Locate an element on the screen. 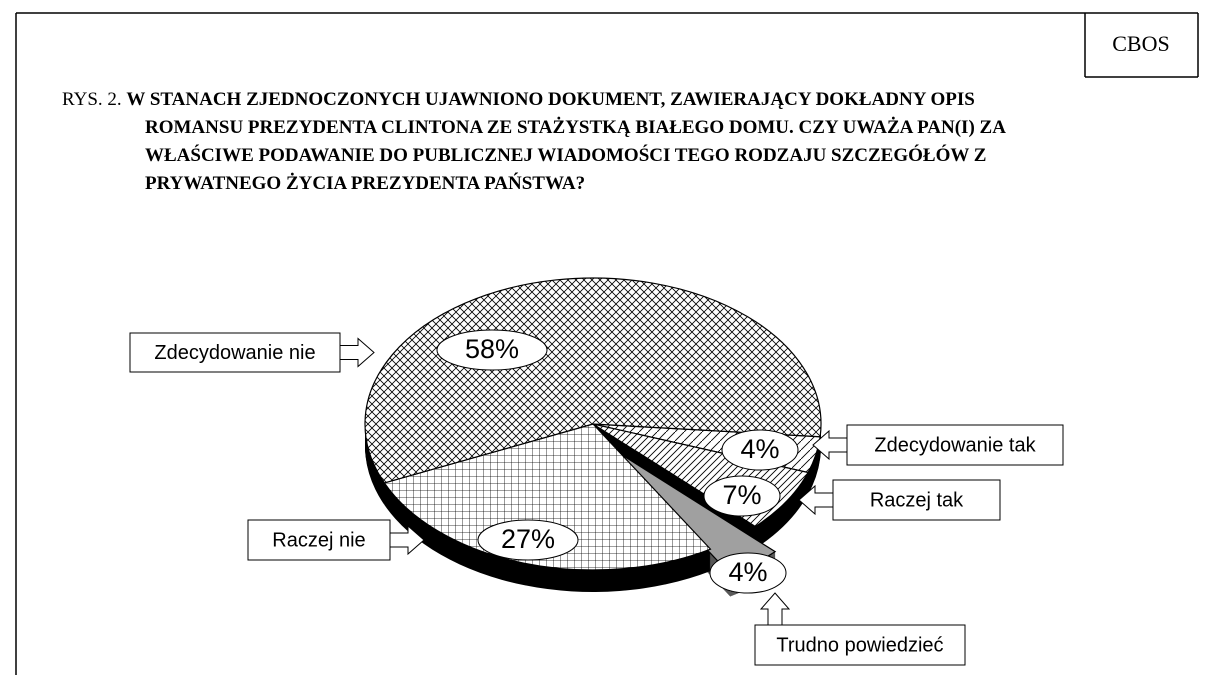  legend-label: Trudno powiedzieć is located at coordinates (859, 645).